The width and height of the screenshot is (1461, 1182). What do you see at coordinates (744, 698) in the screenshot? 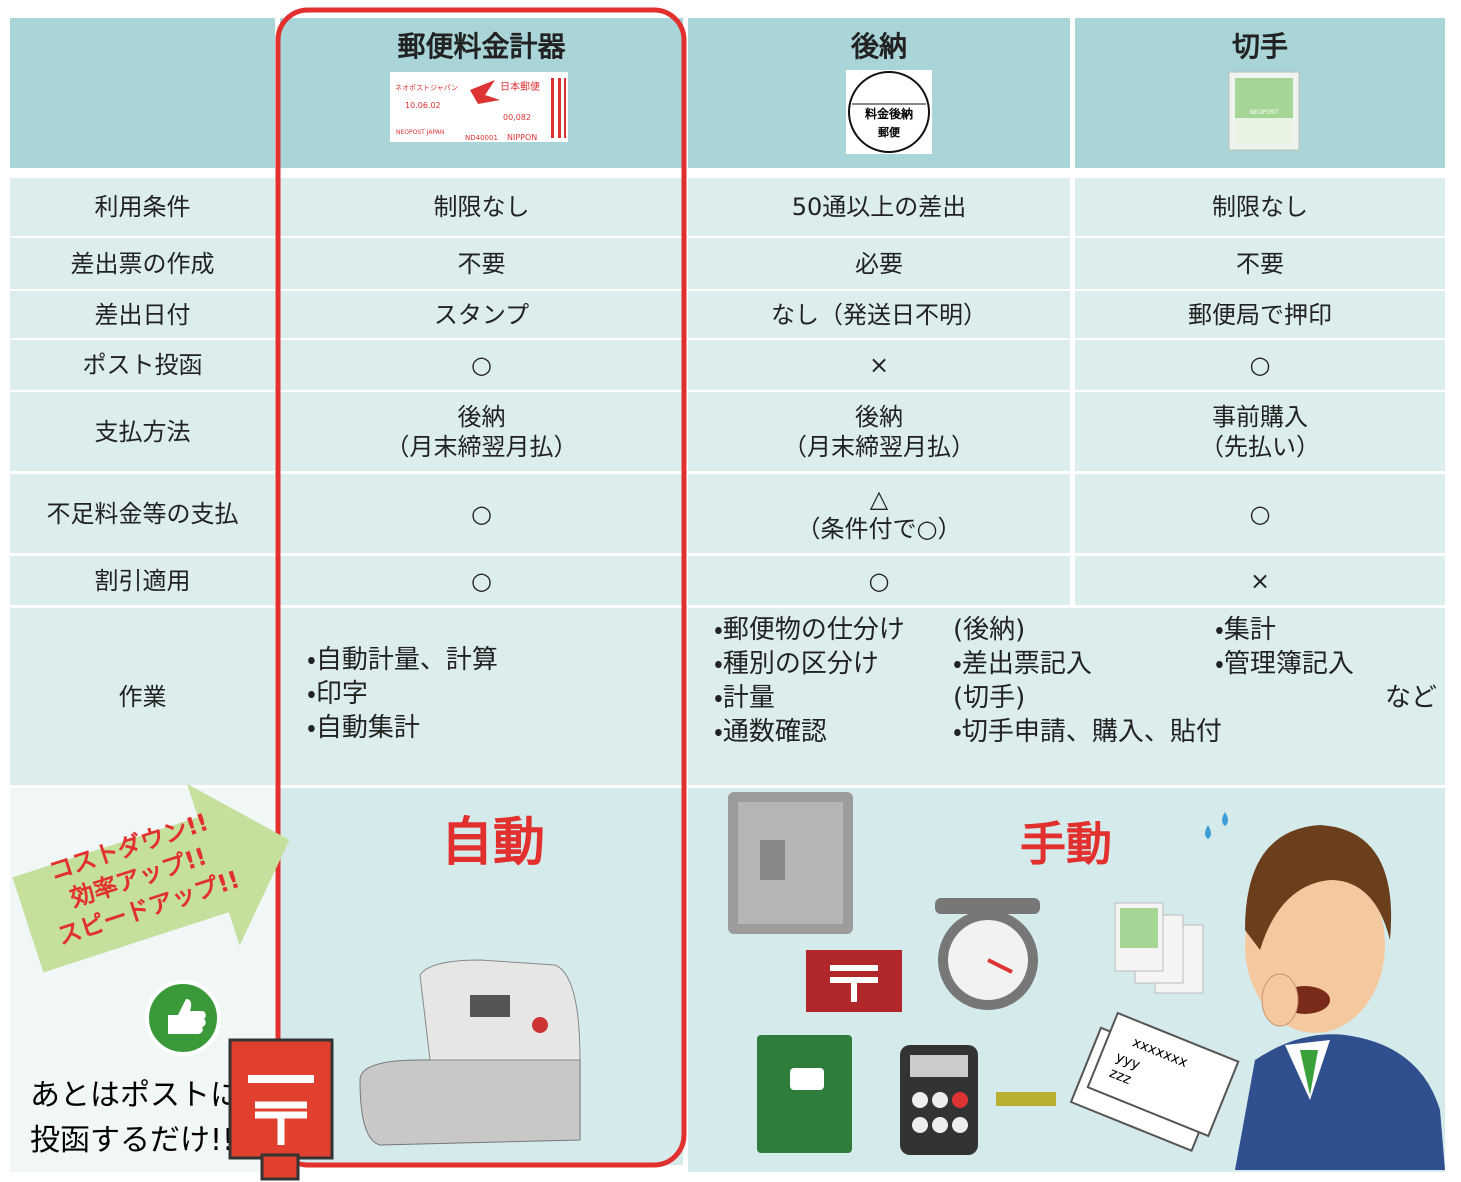
I see `work-item: ・計量` at bounding box center [744, 698].